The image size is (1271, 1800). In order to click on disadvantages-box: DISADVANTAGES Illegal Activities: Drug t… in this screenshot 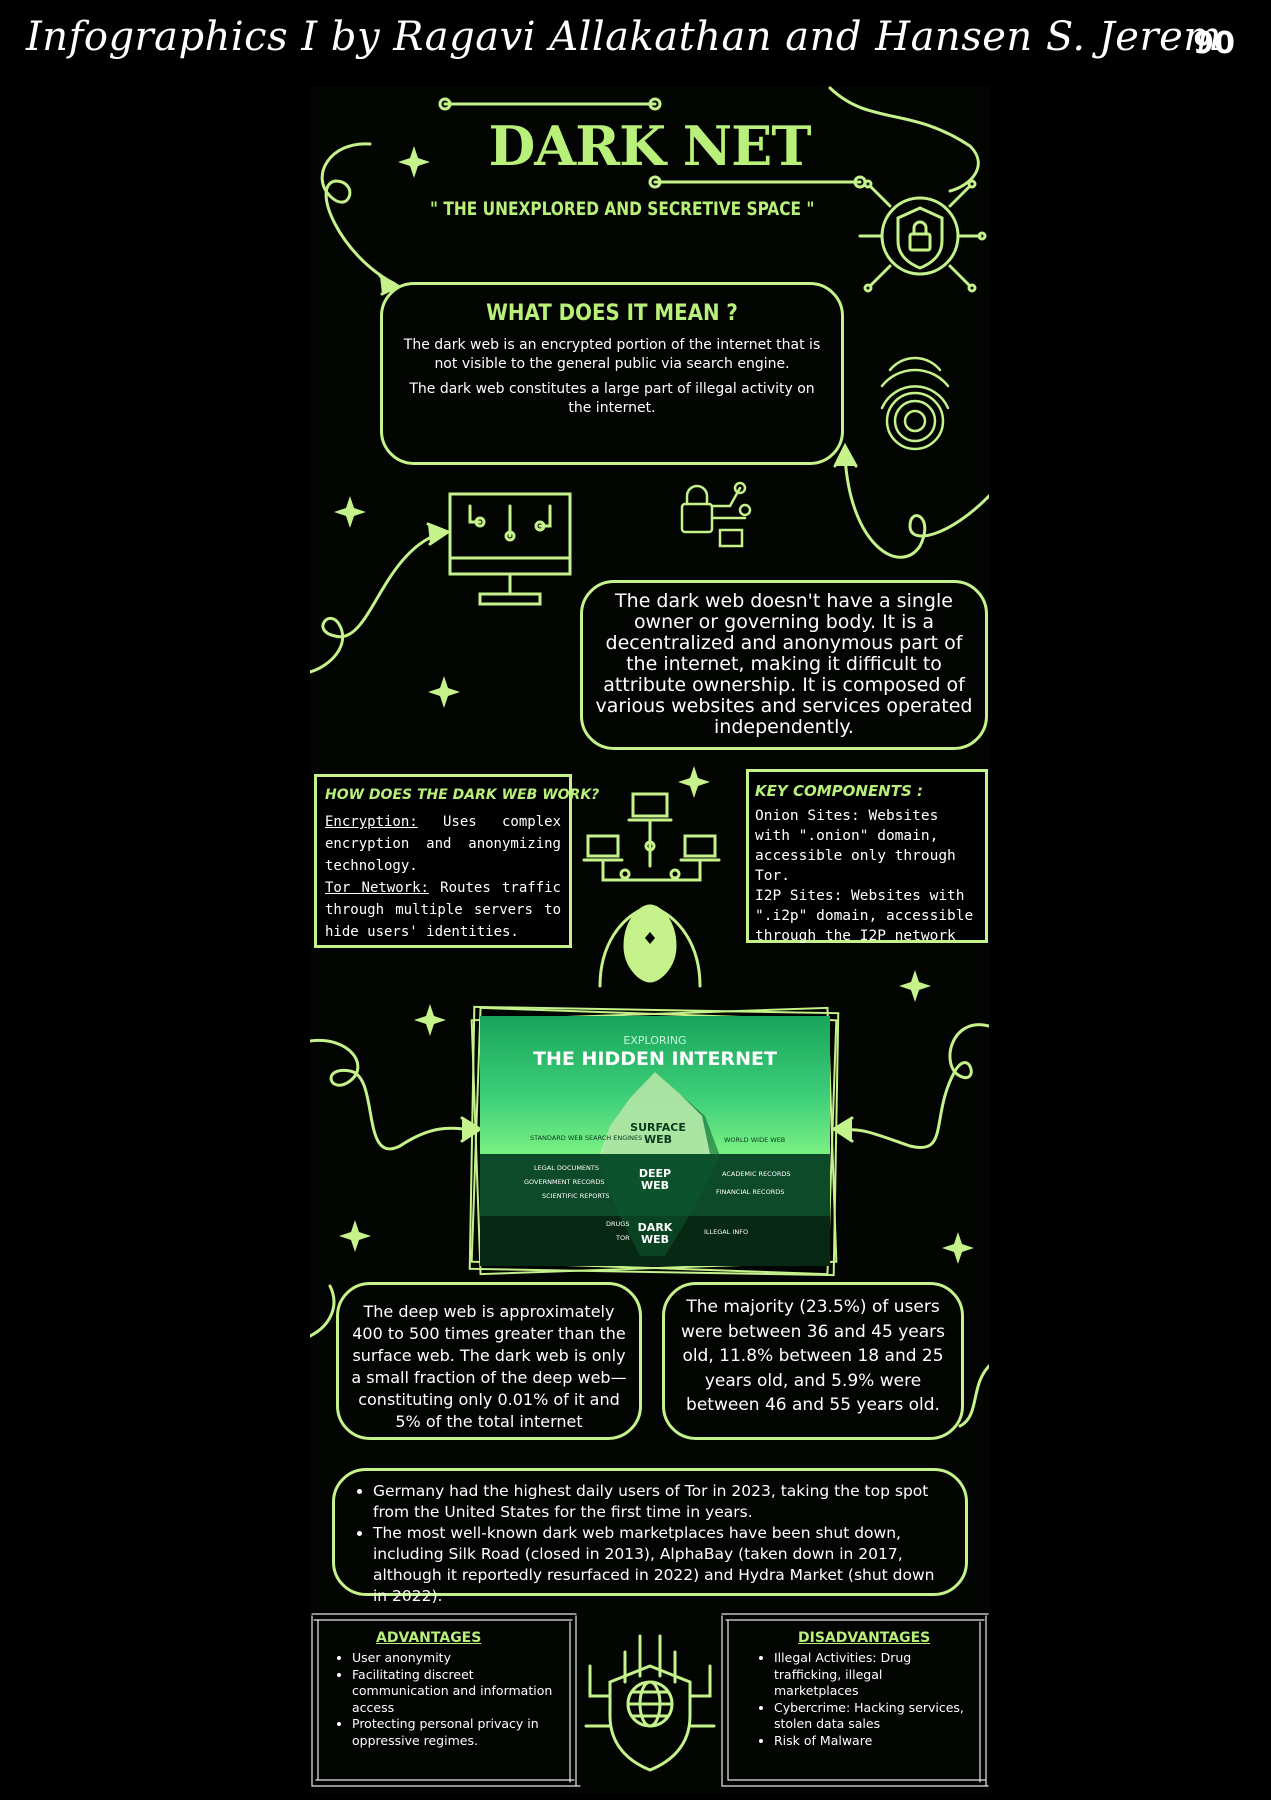, I will do `click(855, 1700)`.